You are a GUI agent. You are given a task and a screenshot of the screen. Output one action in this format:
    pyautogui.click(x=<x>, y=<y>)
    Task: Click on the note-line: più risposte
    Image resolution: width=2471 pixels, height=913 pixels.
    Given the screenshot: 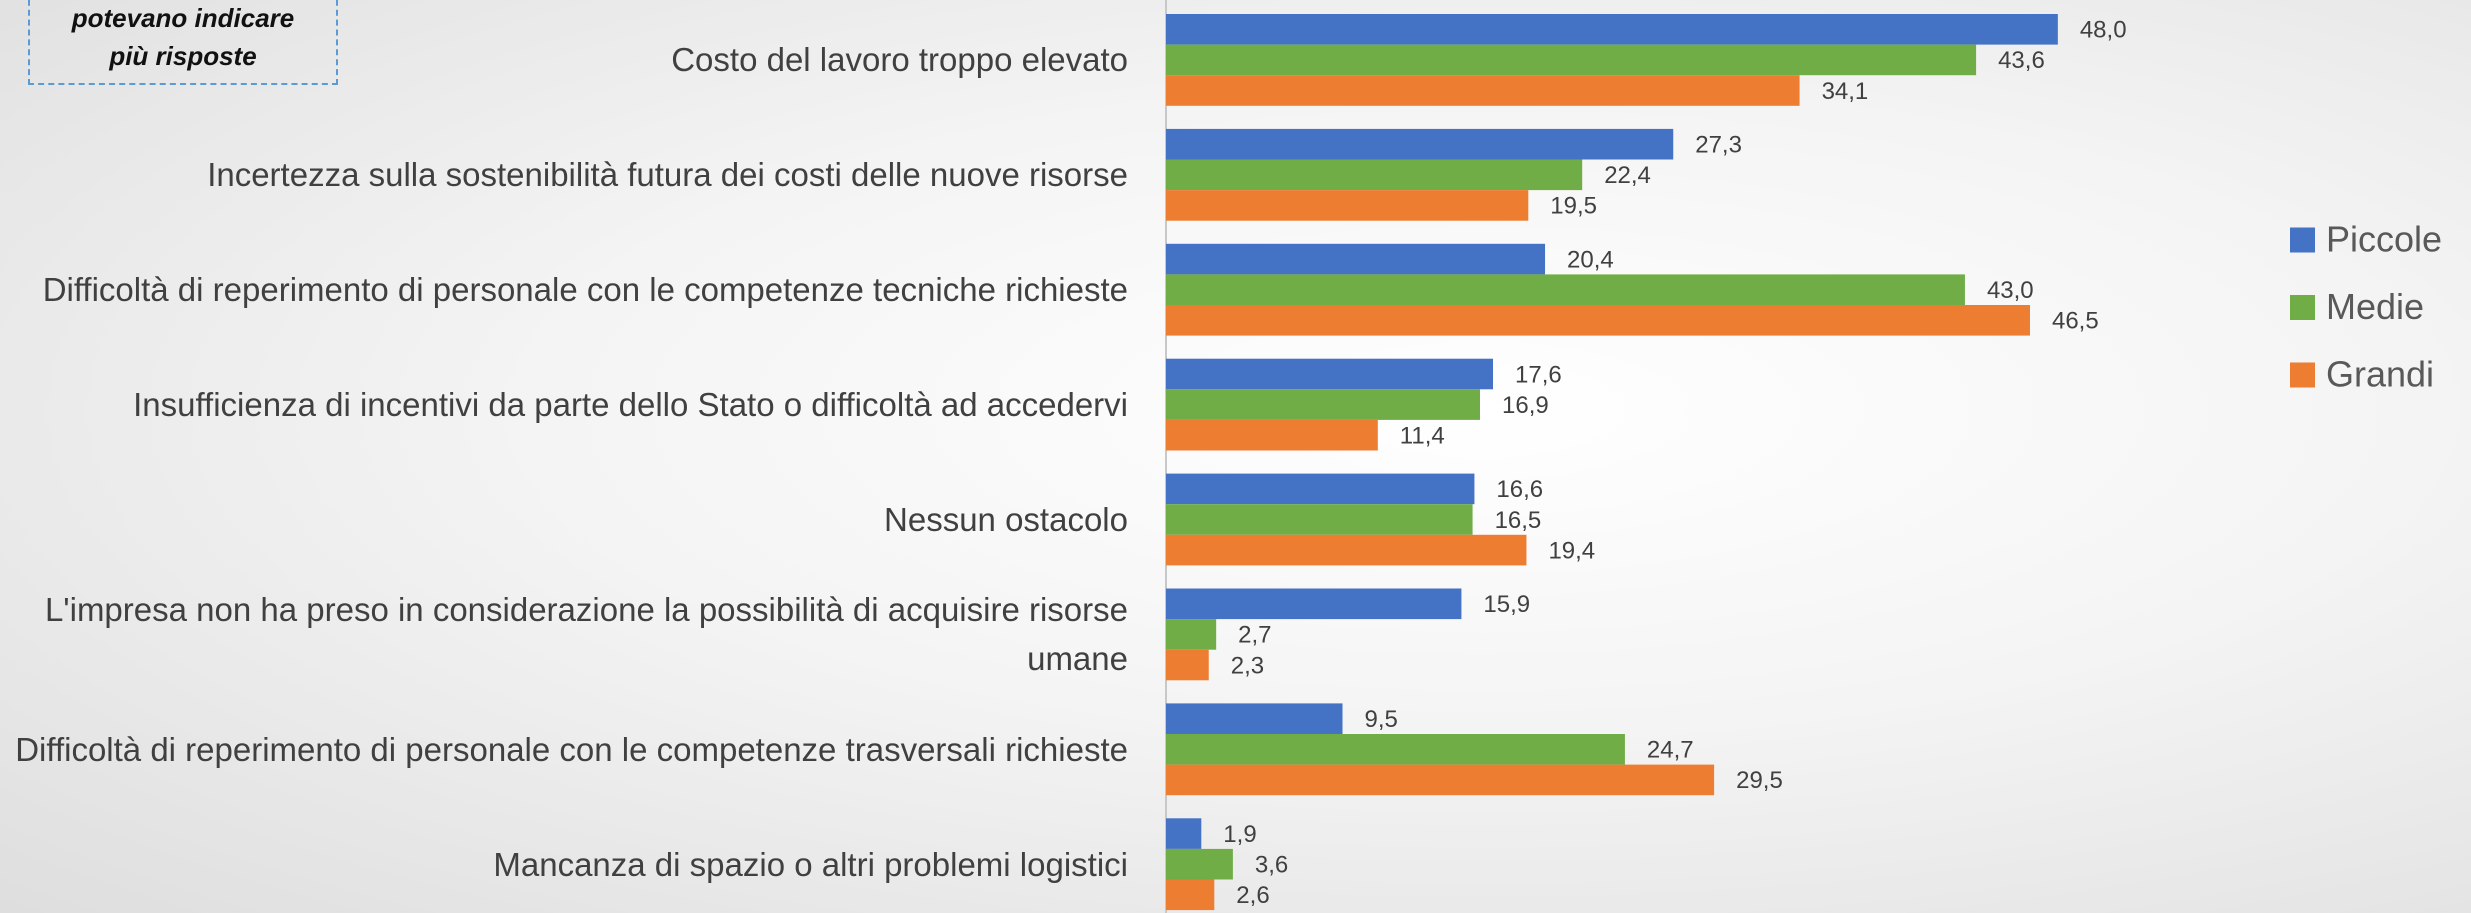 What is the action you would take?
    pyautogui.click(x=183, y=56)
    